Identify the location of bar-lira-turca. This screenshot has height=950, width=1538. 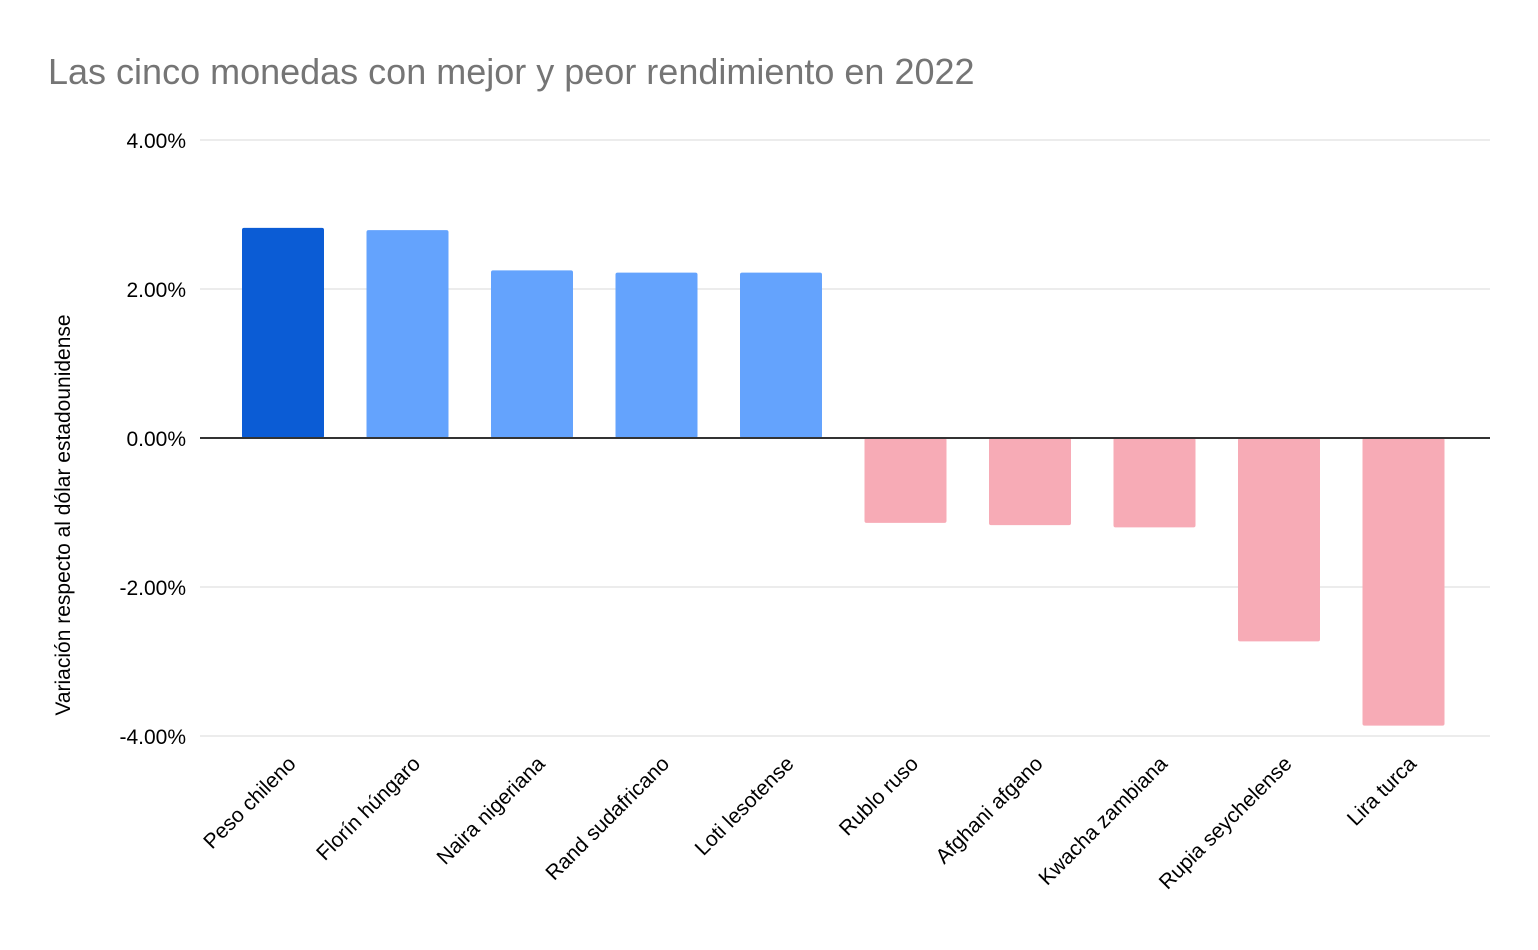
(1403, 582).